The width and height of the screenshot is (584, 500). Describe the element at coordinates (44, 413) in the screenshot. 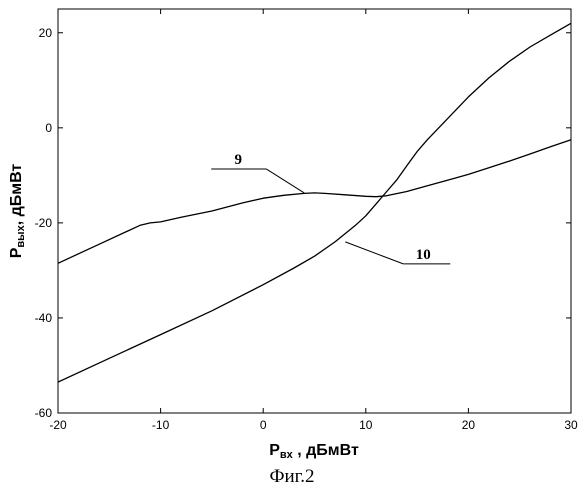

I see `y-tick-label: -60` at that location.